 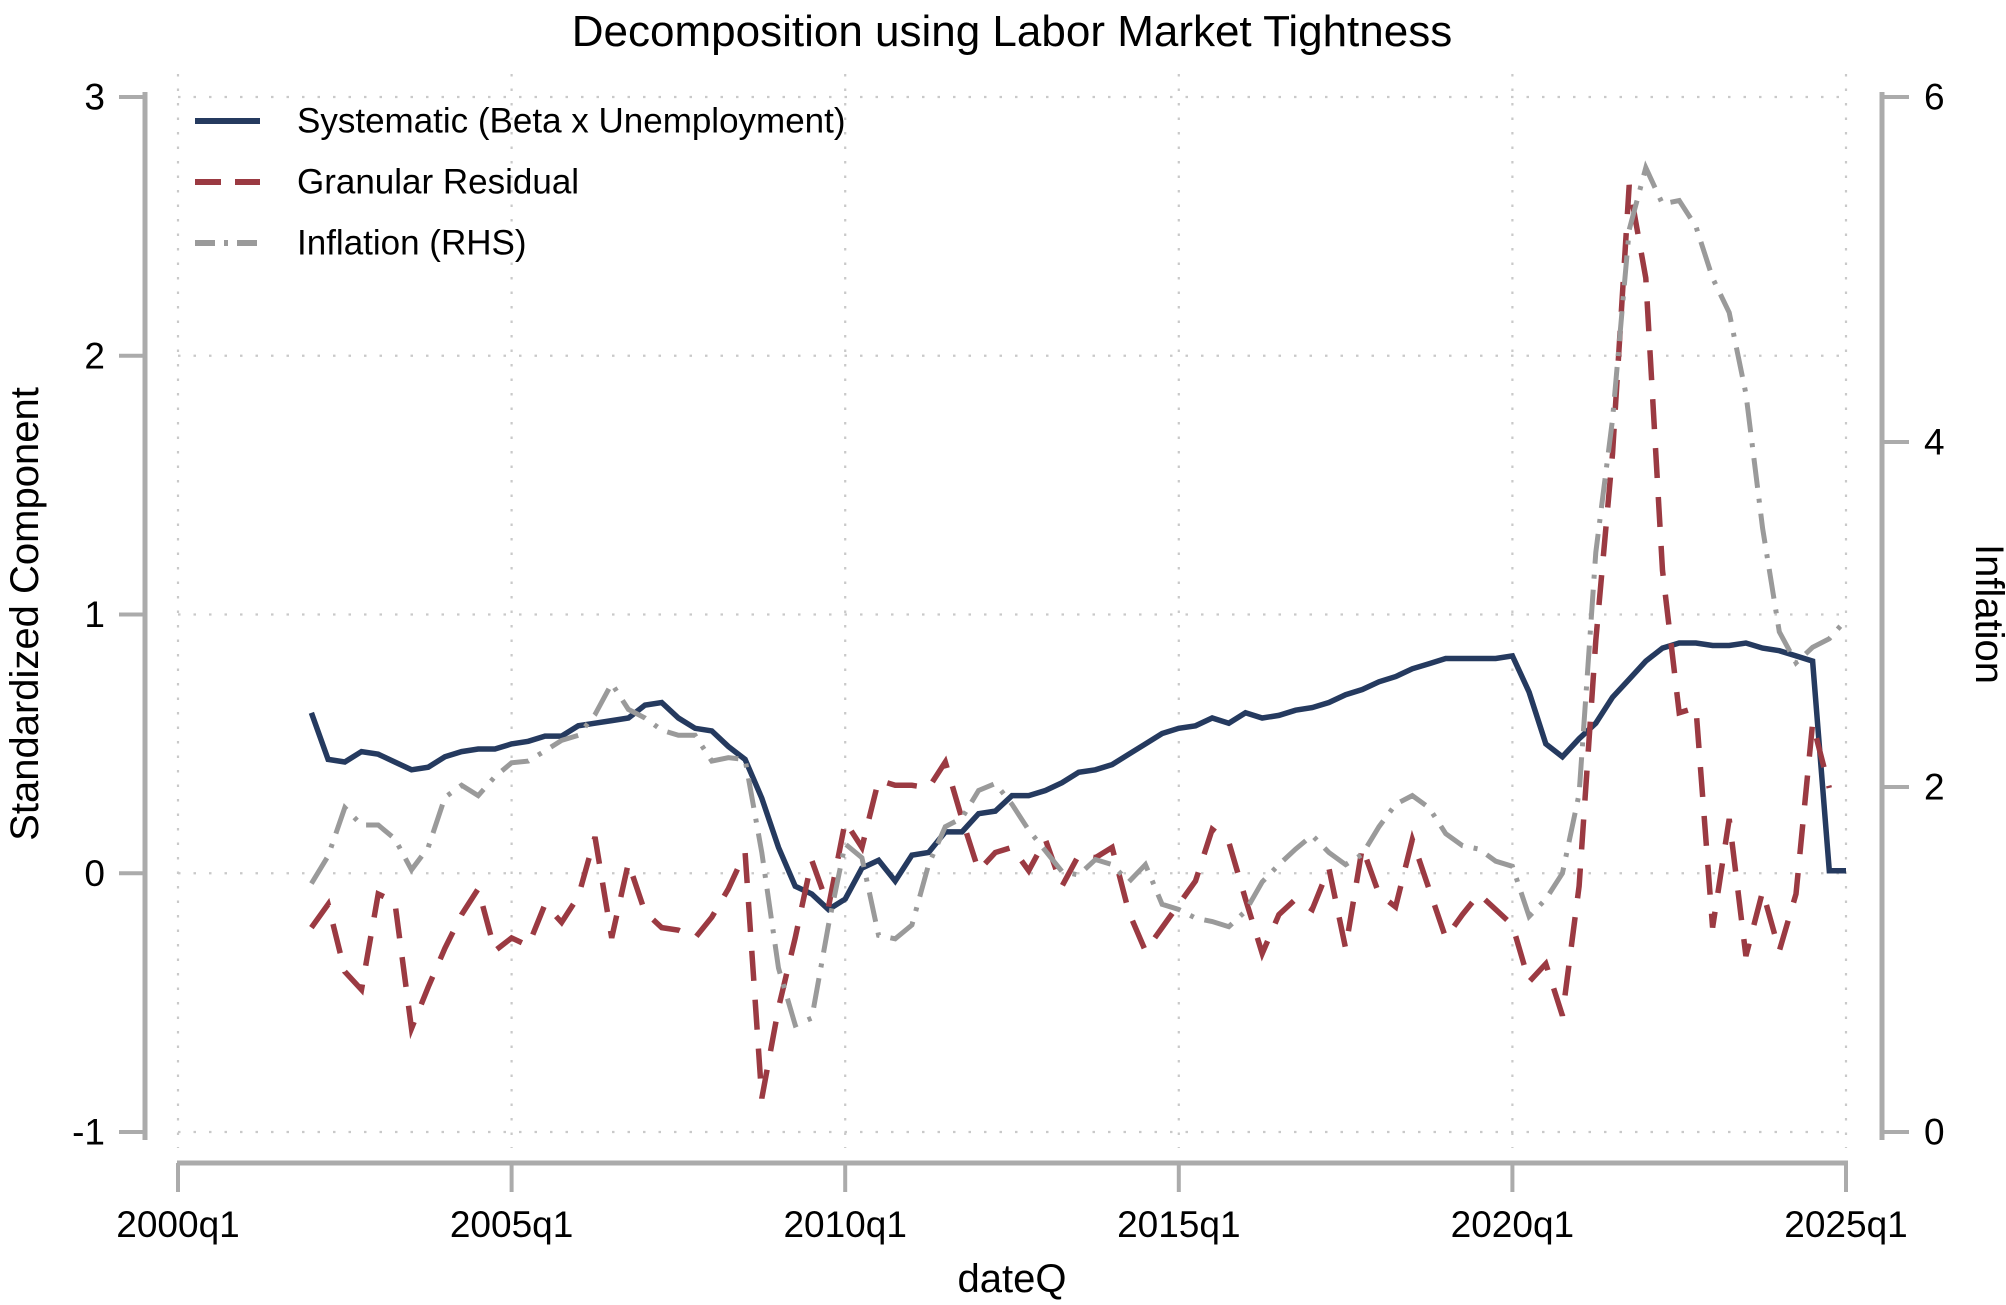 What do you see at coordinates (1986, 614) in the screenshot?
I see `right-axis-title: Inflation` at bounding box center [1986, 614].